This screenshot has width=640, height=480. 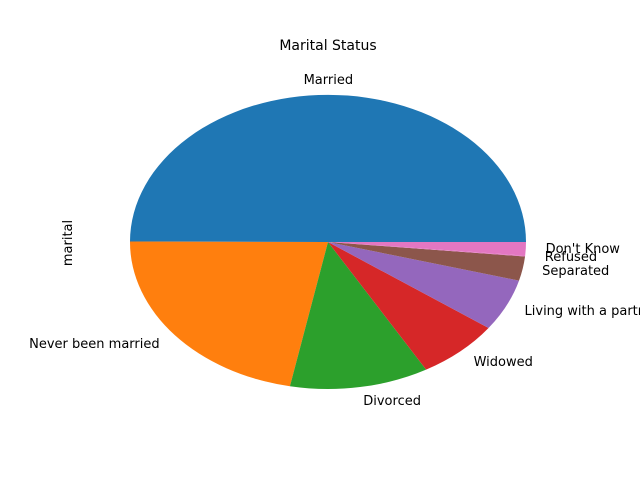 What do you see at coordinates (68, 243) in the screenshot?
I see `y-axis-label: marital` at bounding box center [68, 243].